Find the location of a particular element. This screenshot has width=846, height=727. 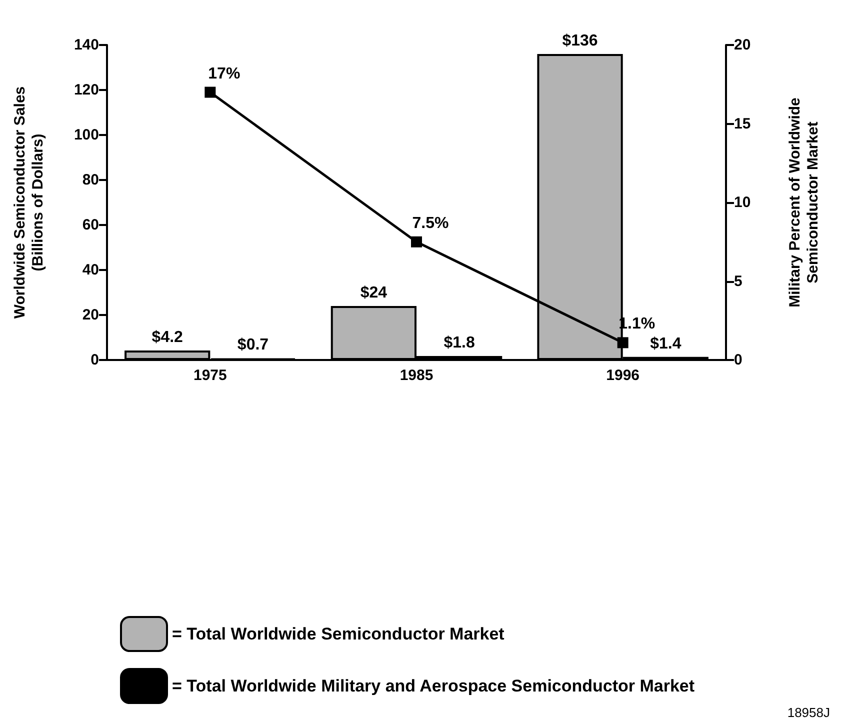

data-label: $0.7 is located at coordinates (253, 345).